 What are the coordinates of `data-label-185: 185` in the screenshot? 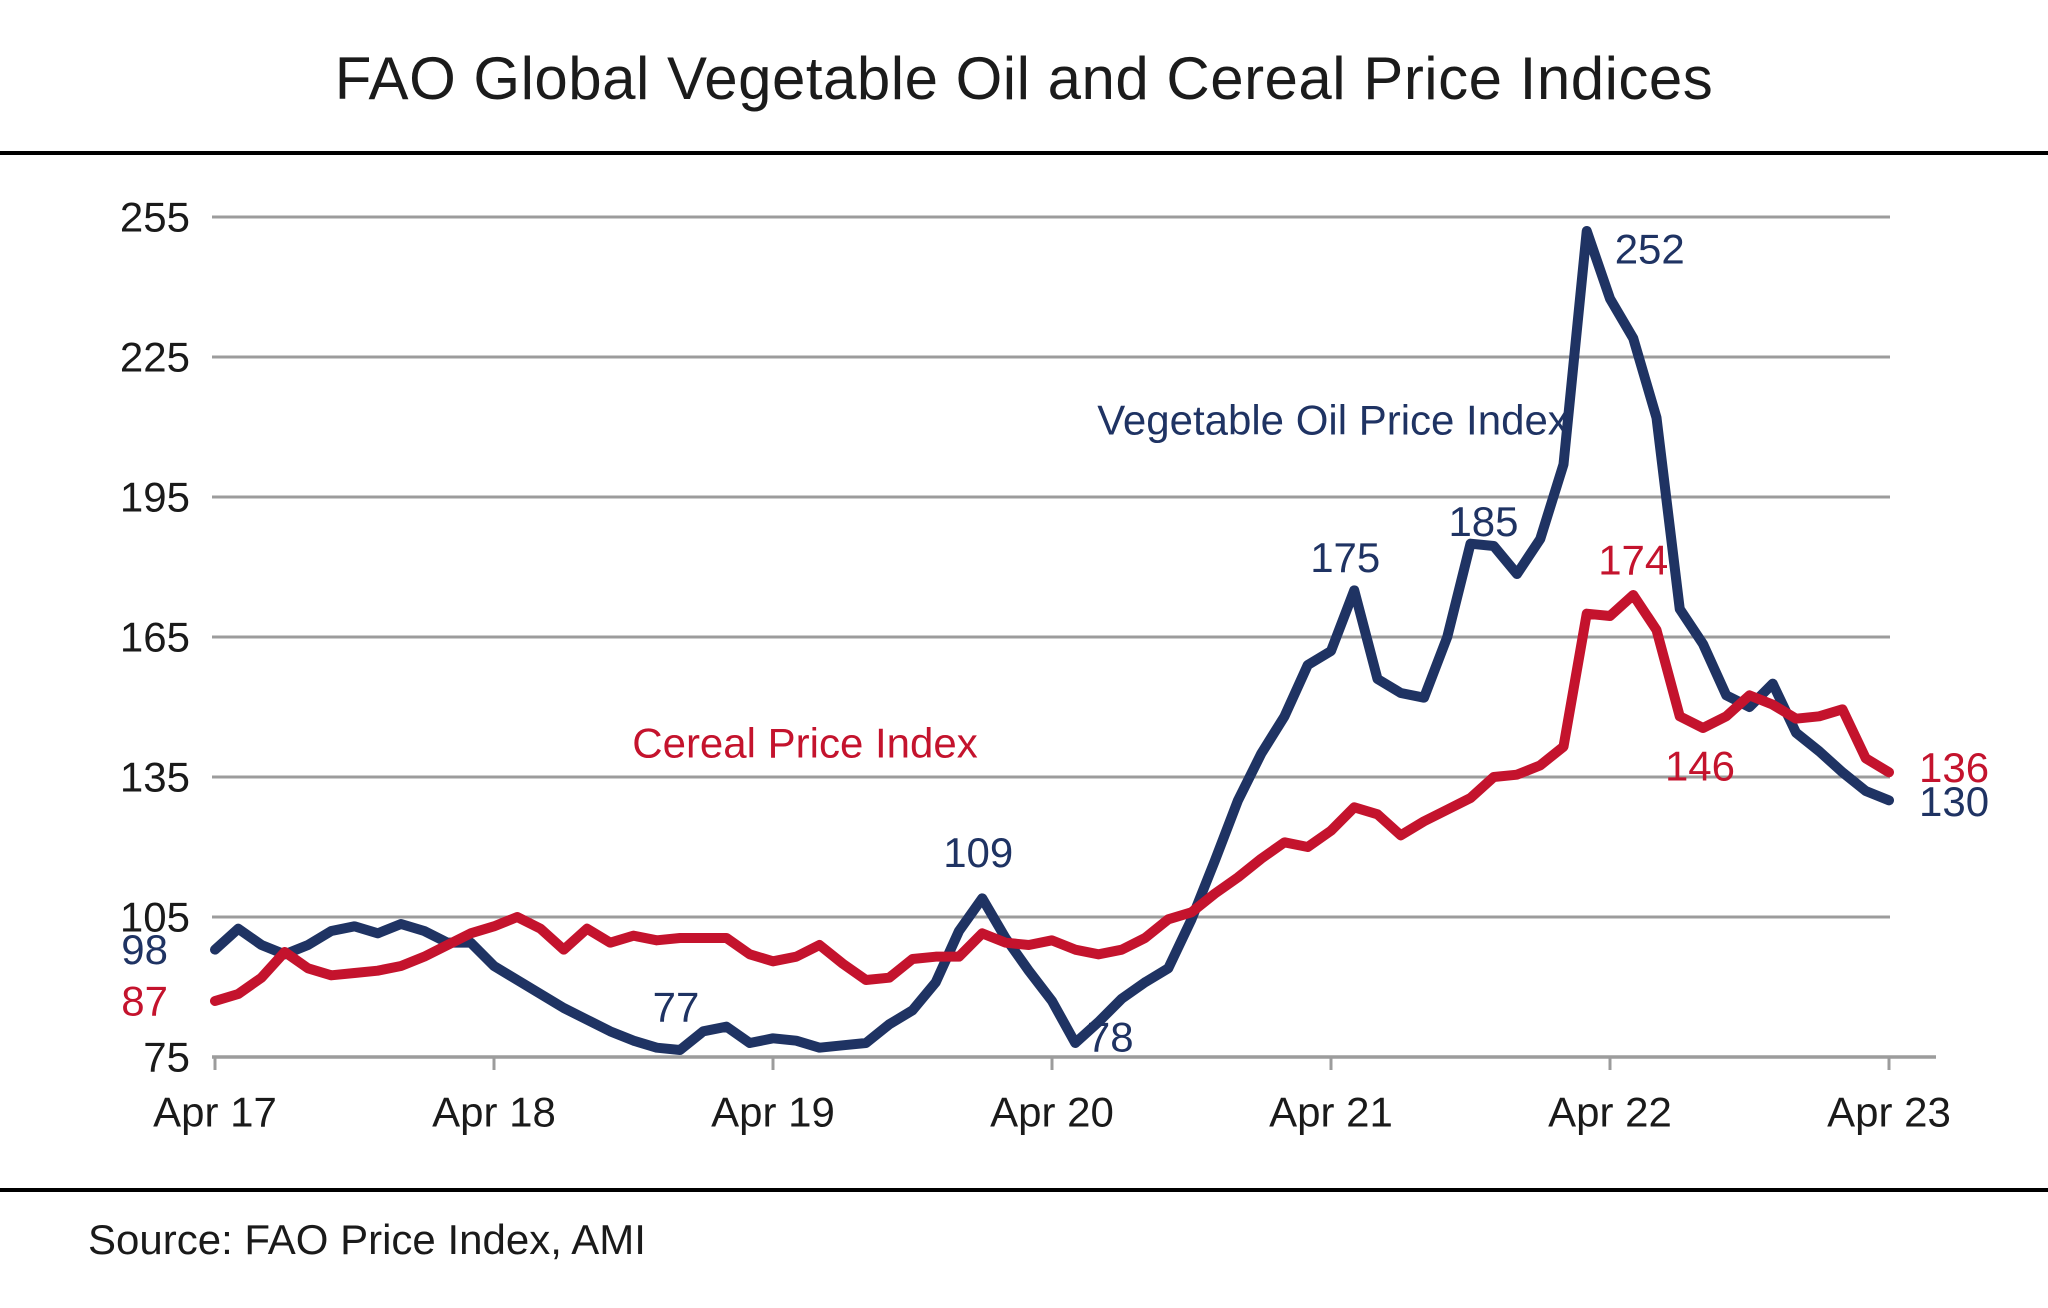 It's located at (1483, 521).